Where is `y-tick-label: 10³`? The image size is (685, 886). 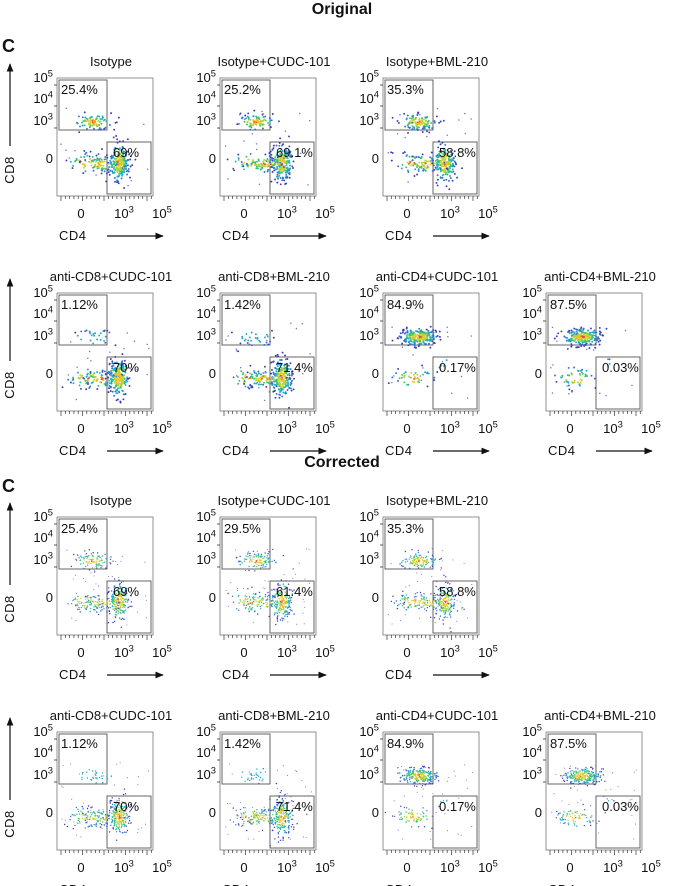 y-tick-label: 10³ is located at coordinates (206, 559).